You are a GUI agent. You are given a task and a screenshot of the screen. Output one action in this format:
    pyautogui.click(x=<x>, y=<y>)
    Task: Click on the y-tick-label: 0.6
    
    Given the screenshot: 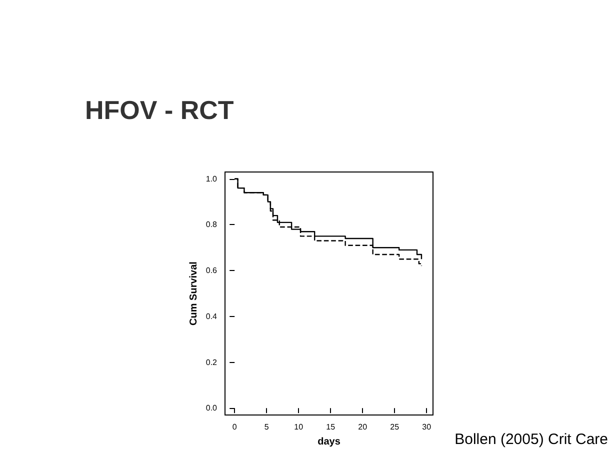 What is the action you would take?
    pyautogui.click(x=212, y=271)
    